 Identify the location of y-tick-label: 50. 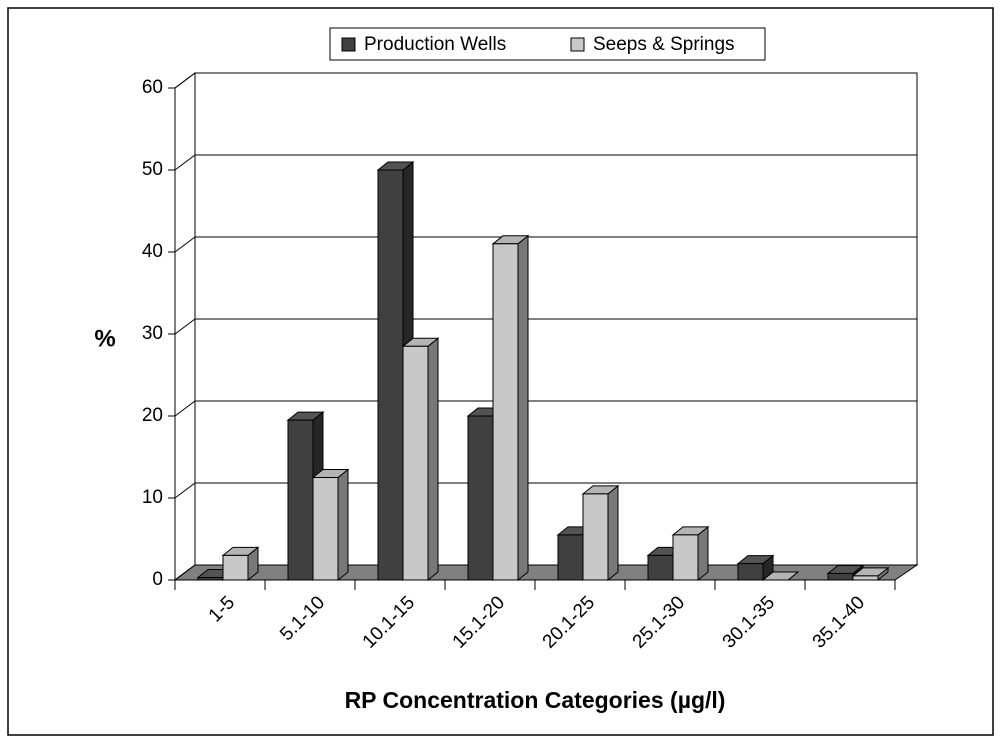
(152, 169).